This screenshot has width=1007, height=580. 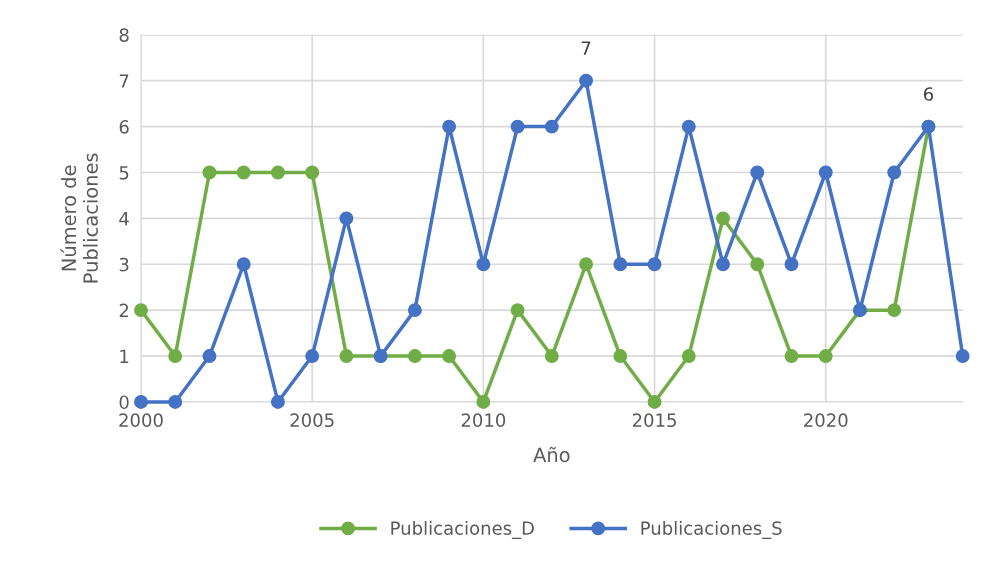 What do you see at coordinates (124, 402) in the screenshot?
I see `y-tick-label: 0` at bounding box center [124, 402].